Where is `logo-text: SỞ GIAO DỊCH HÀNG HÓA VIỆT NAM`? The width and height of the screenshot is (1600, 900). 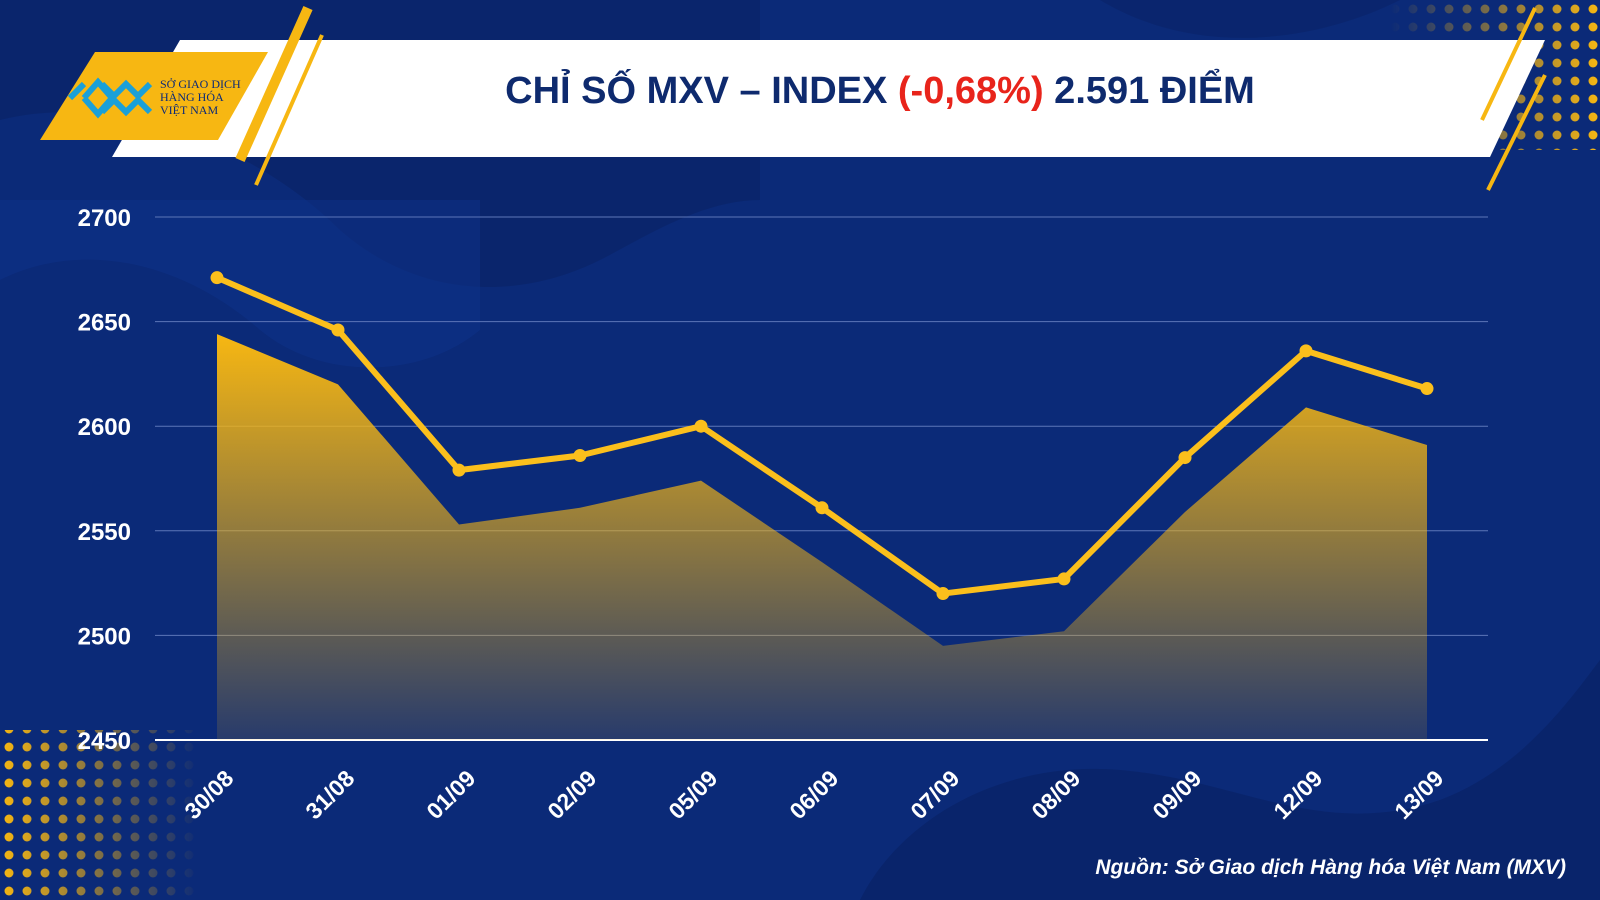 logo-text: SỞ GIAO DỊCH HÀNG HÓA VIỆT NAM is located at coordinates (215, 97).